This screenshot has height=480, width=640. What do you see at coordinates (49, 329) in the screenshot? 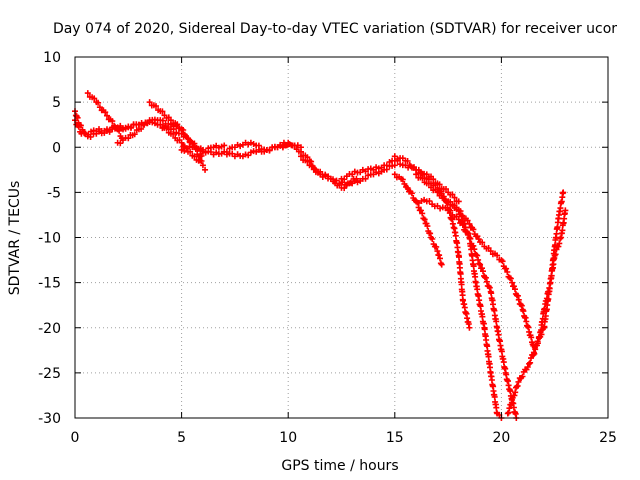
I see `y-tick-label: -20` at bounding box center [49, 329].